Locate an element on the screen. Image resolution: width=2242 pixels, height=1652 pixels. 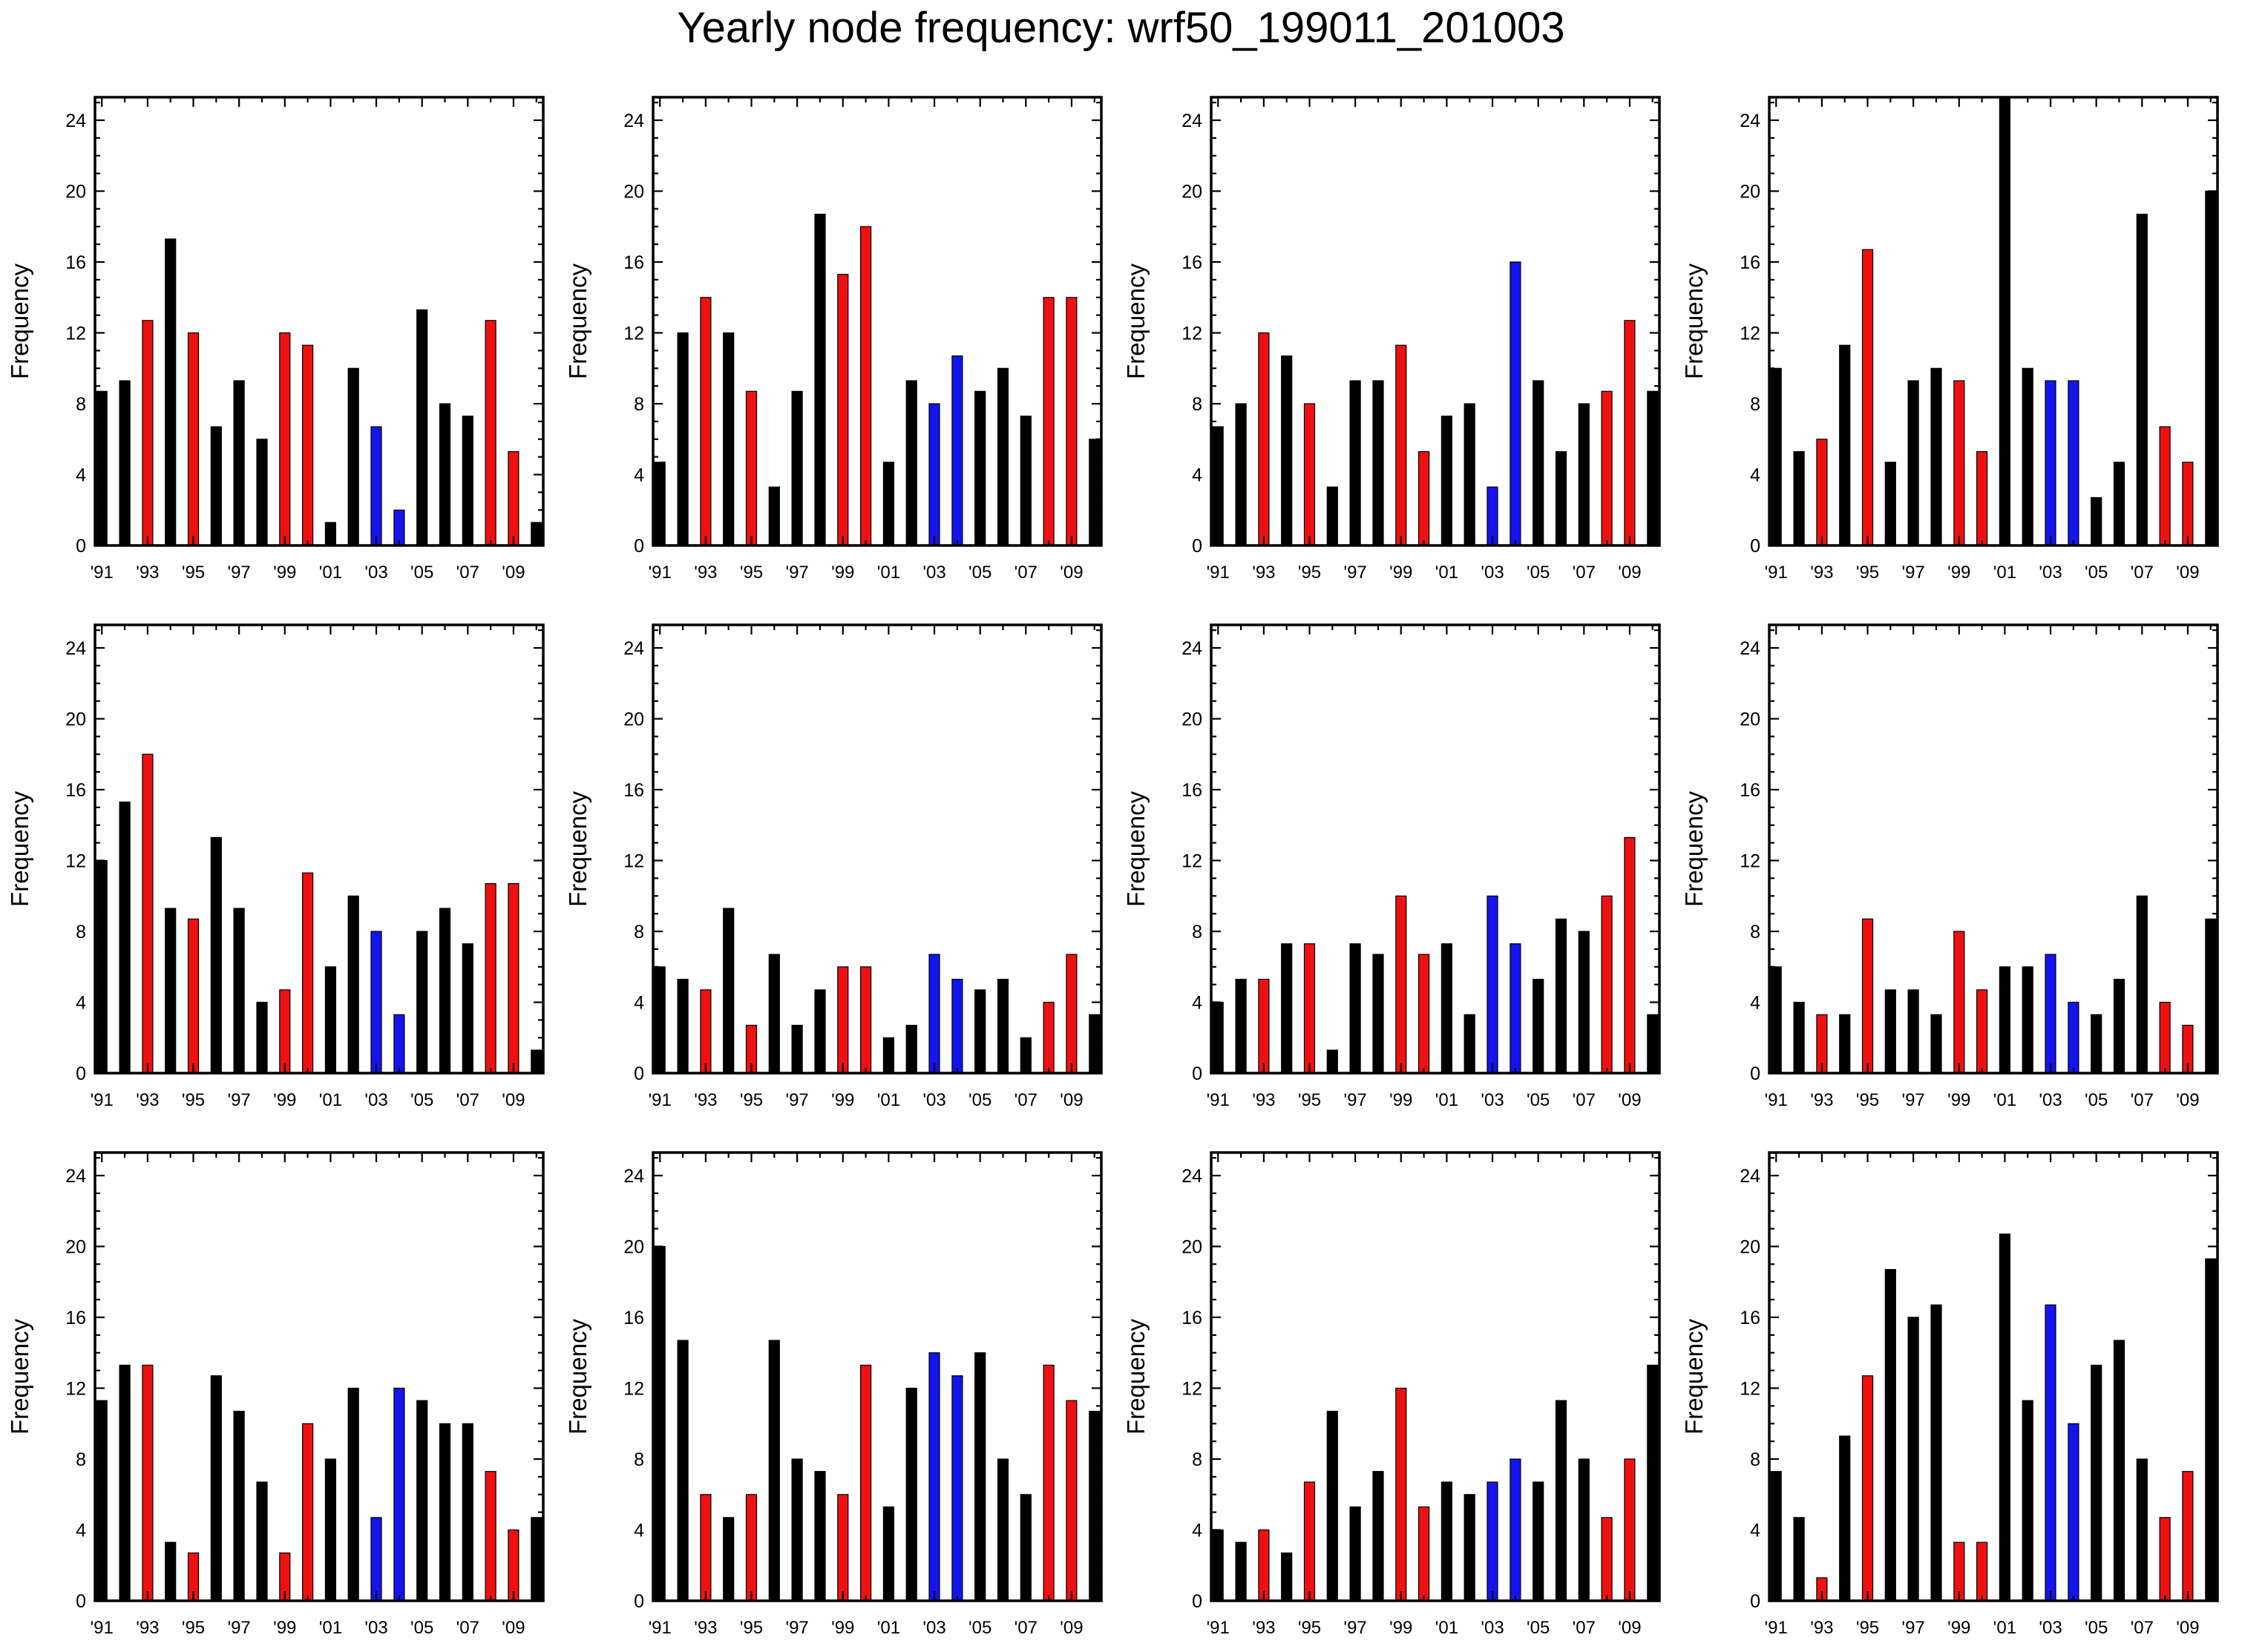
ytick-label: 24 is located at coordinates (75, 1176).